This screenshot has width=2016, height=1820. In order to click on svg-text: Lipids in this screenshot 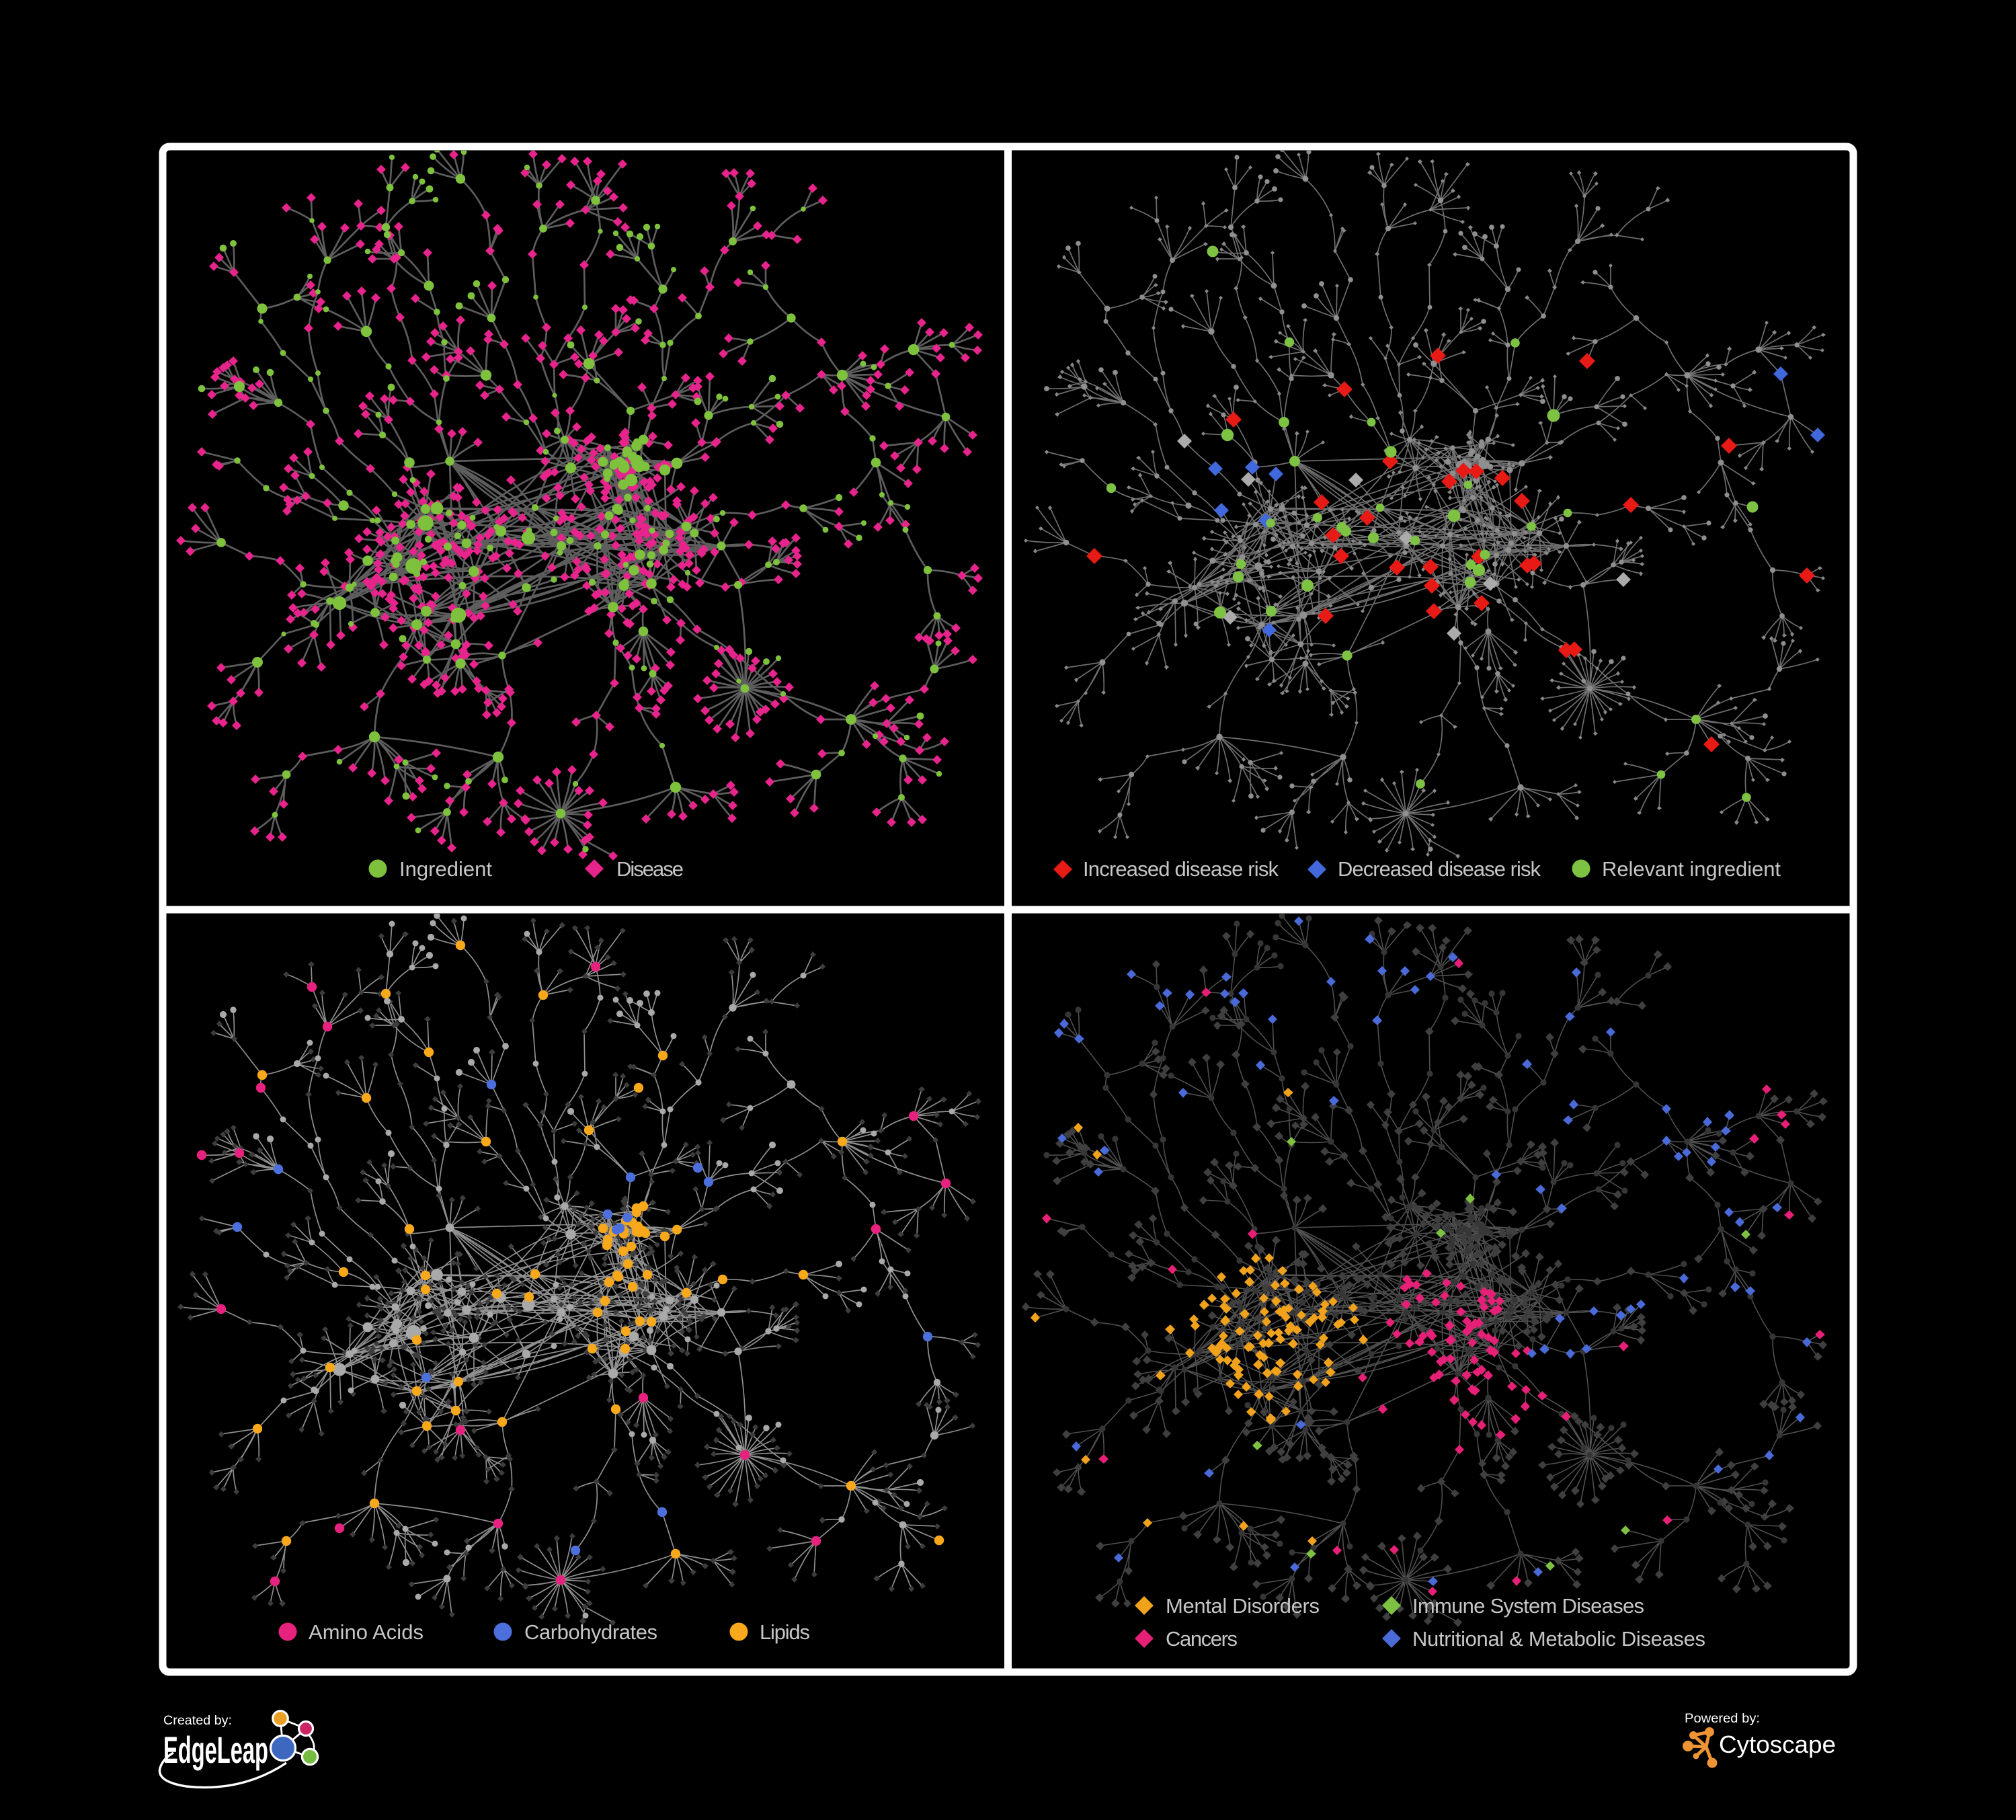, I will do `click(785, 1632)`.